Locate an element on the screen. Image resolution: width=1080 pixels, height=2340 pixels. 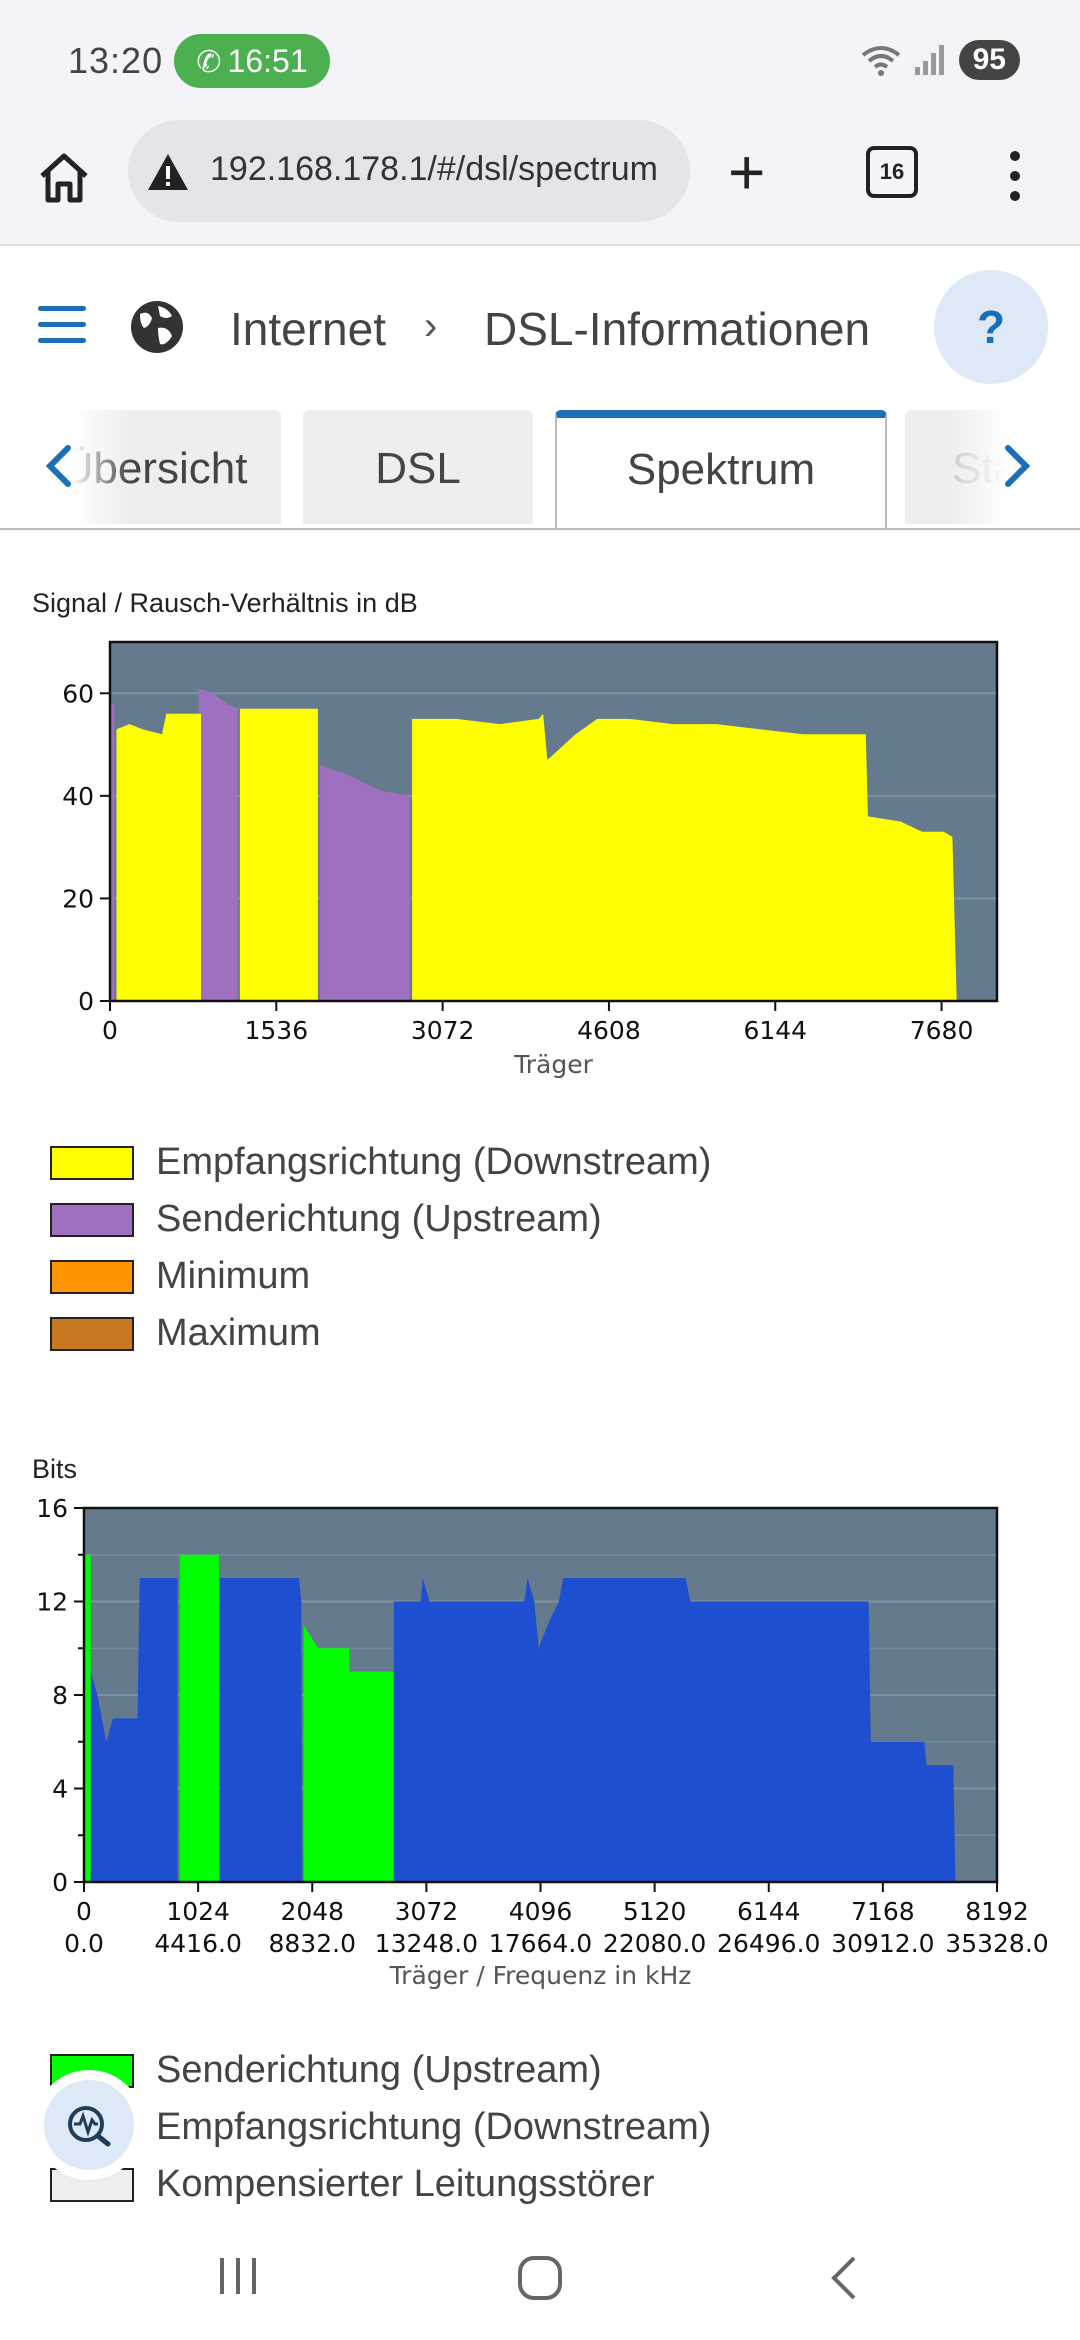
x-tick-label-khz: 4416.0 is located at coordinates (197, 1943).